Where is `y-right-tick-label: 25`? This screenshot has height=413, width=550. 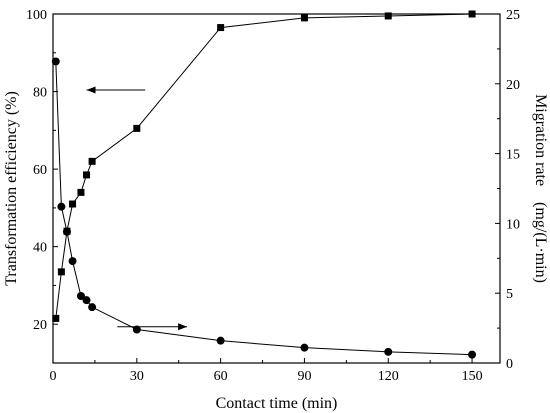 y-right-tick-label: 25 is located at coordinates (513, 15).